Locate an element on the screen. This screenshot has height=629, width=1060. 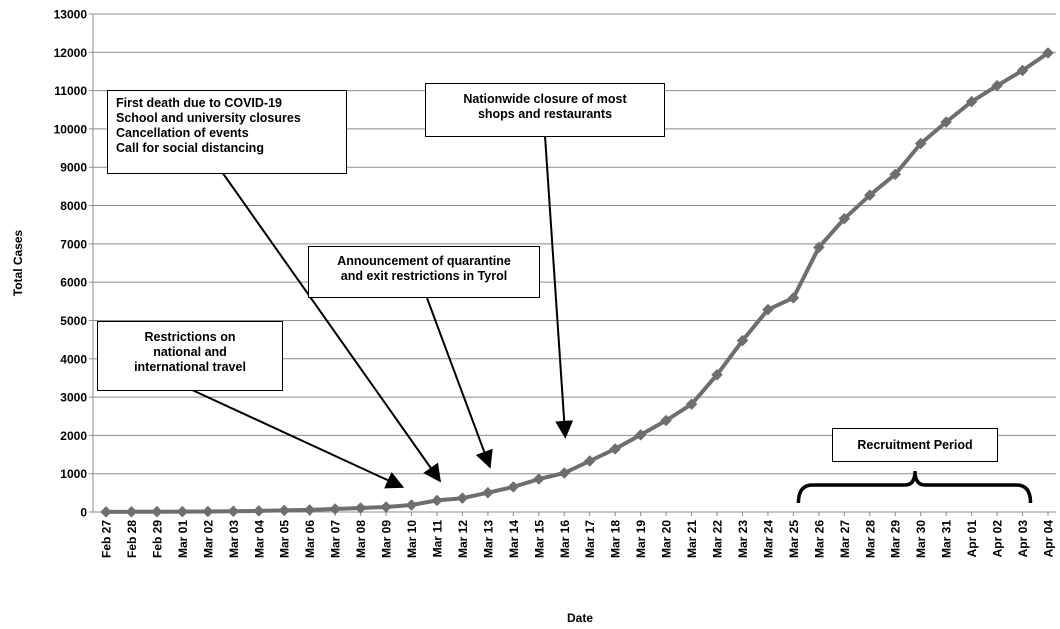
x-tick-label: Mar 19 is located at coordinates (641, 539).